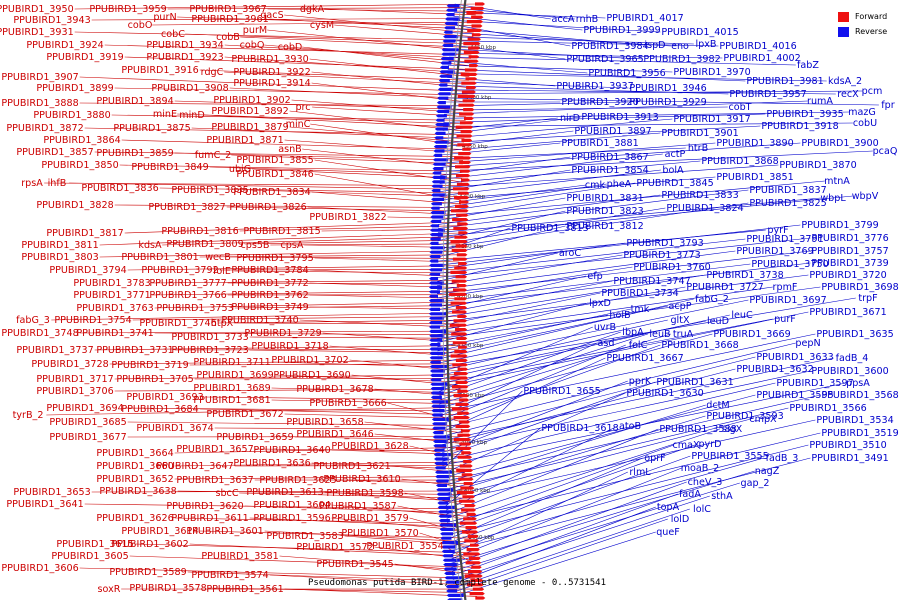 Image resolution: width=900 pixels, height=600 pixels. I want to click on gene-label: sthA, so click(722, 496).